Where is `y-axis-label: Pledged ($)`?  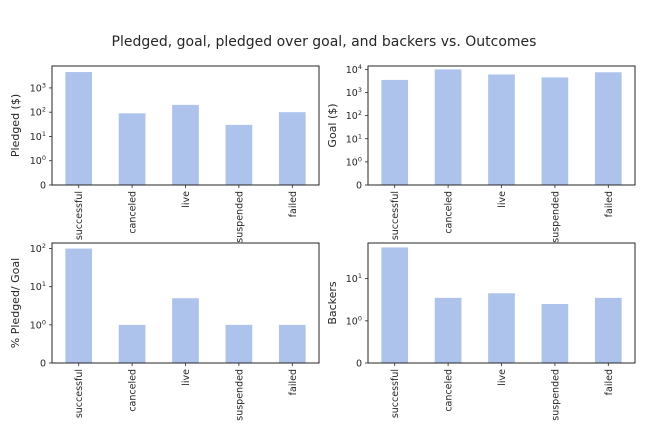 y-axis-label: Pledged ($) is located at coordinates (15, 125).